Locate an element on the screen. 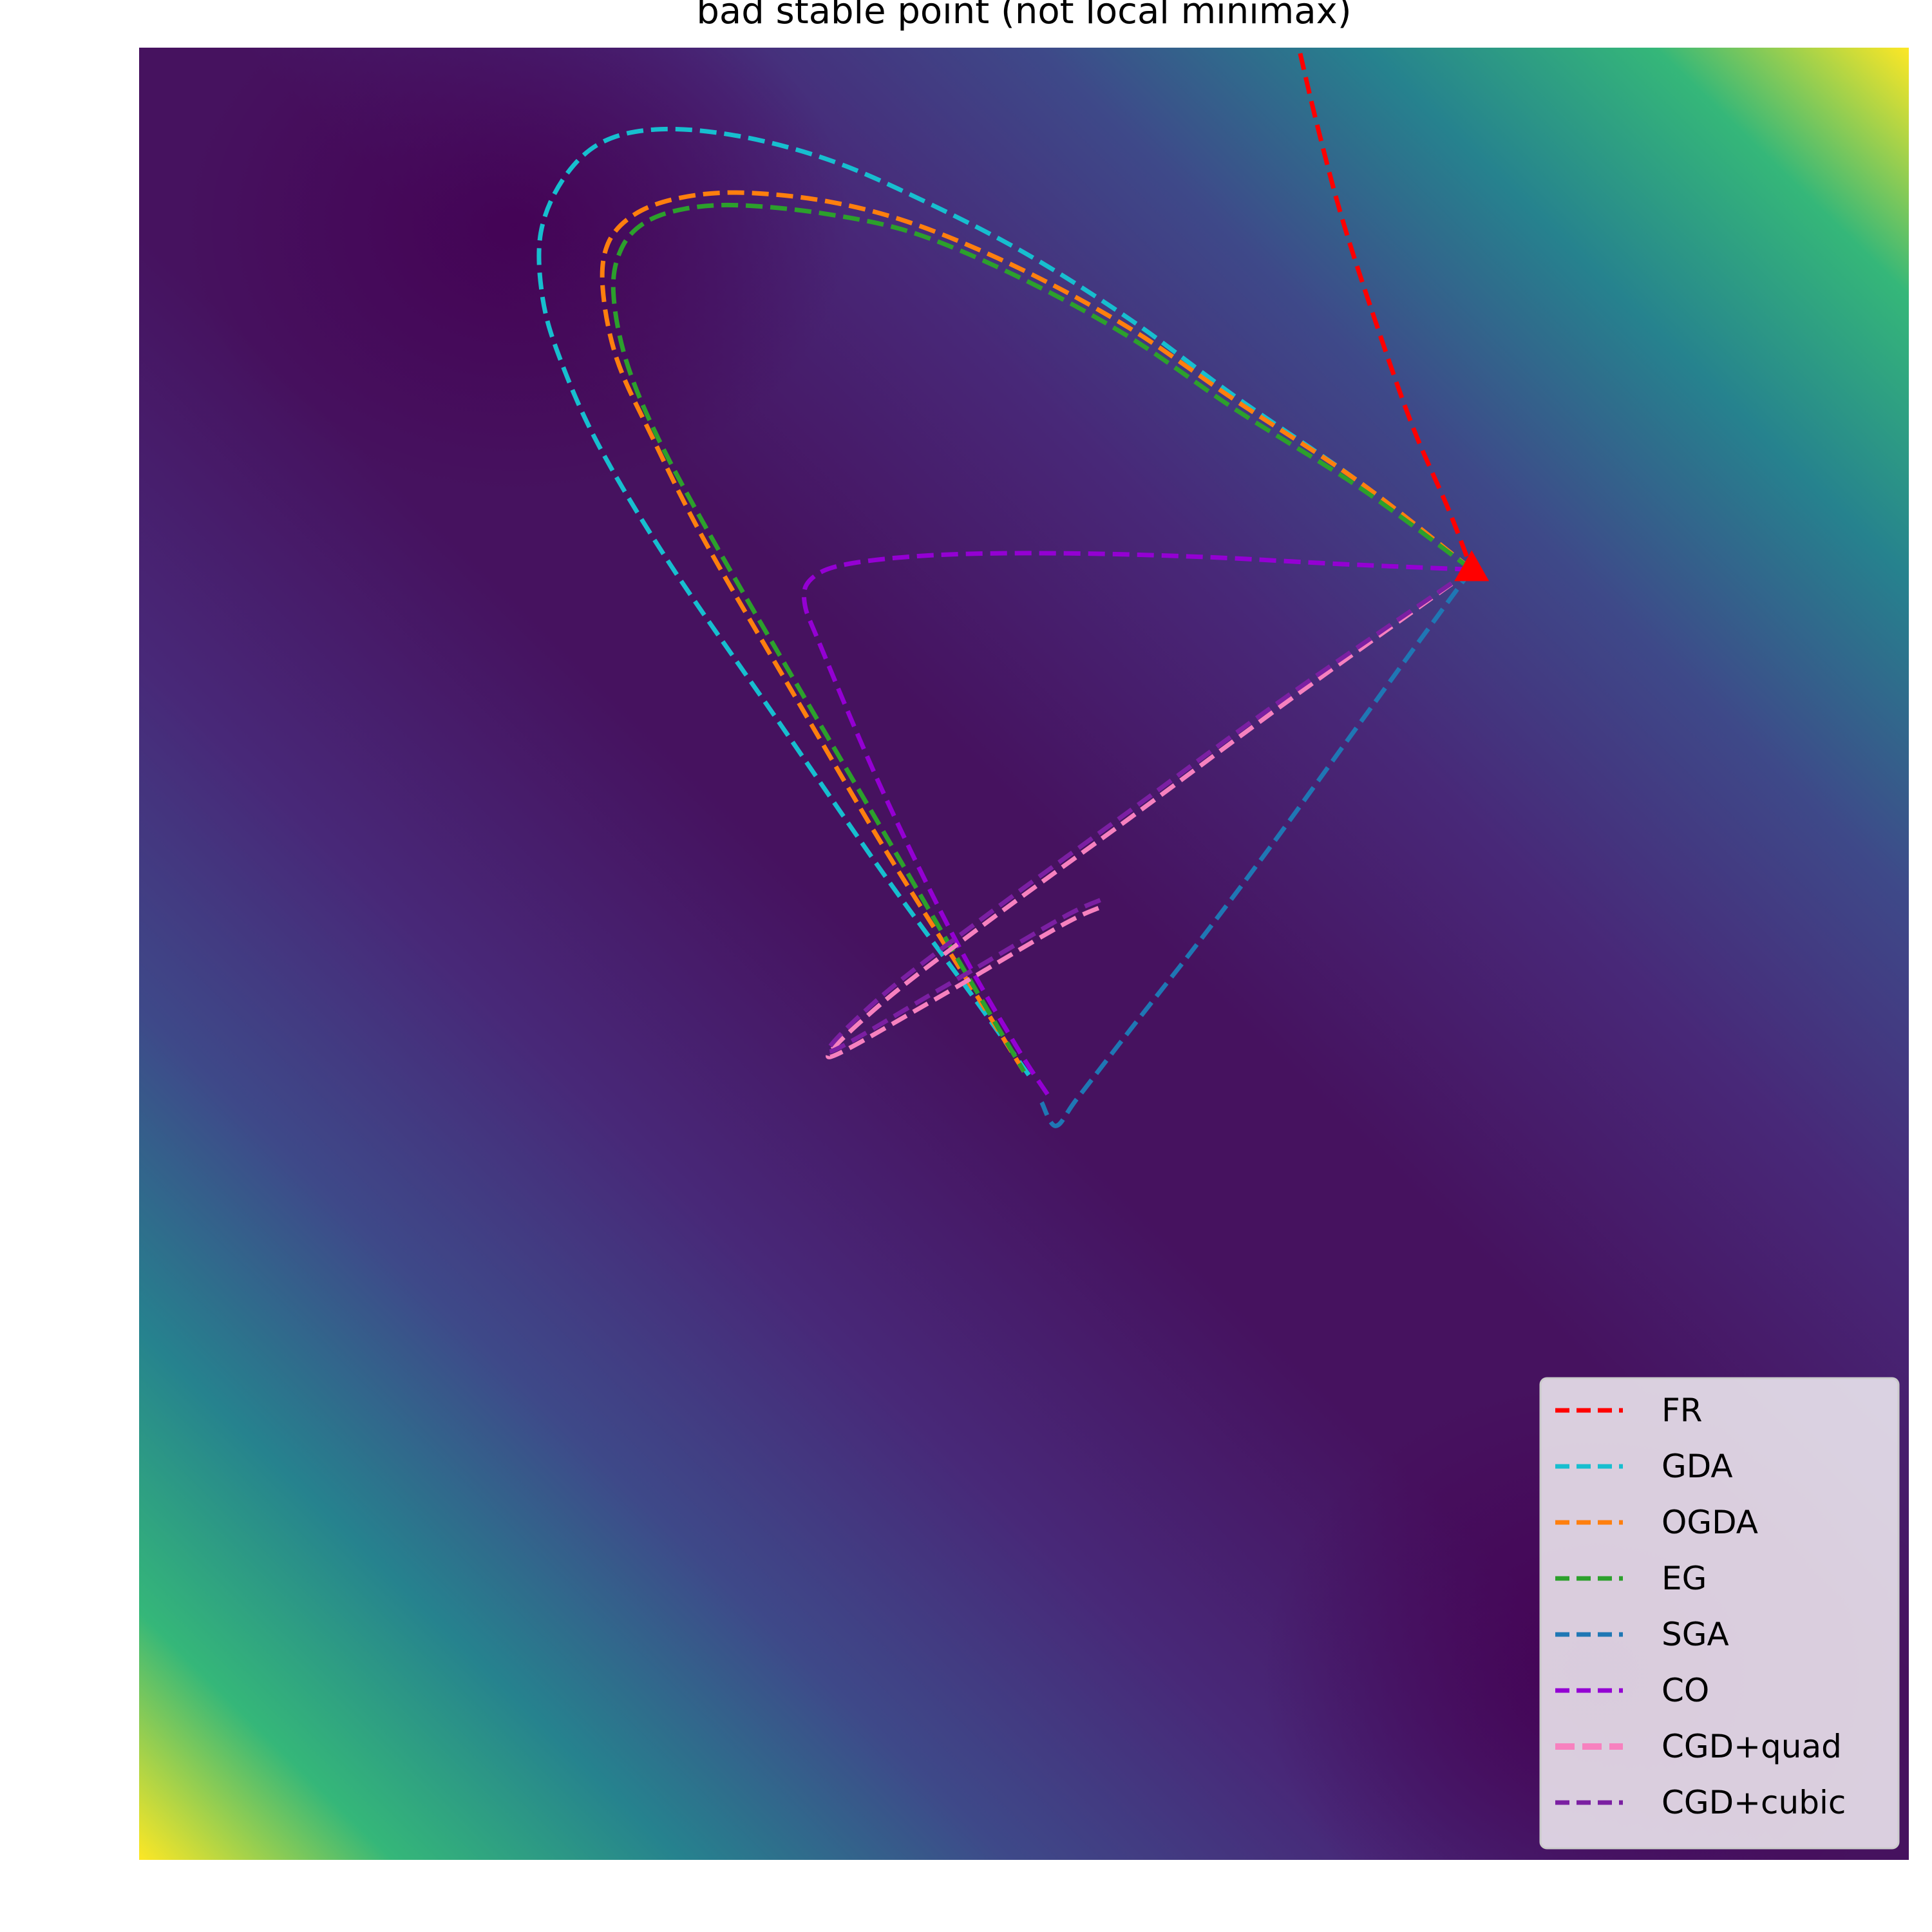 The width and height of the screenshot is (1932, 1932). legend-box is located at coordinates (1719, 1613).